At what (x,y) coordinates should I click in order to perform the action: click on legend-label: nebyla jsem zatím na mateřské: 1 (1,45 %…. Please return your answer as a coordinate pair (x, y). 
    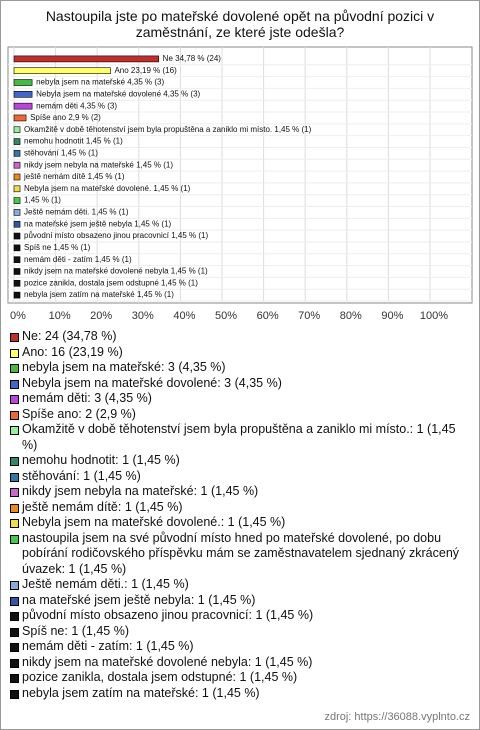
    Looking at the image, I should click on (141, 692).